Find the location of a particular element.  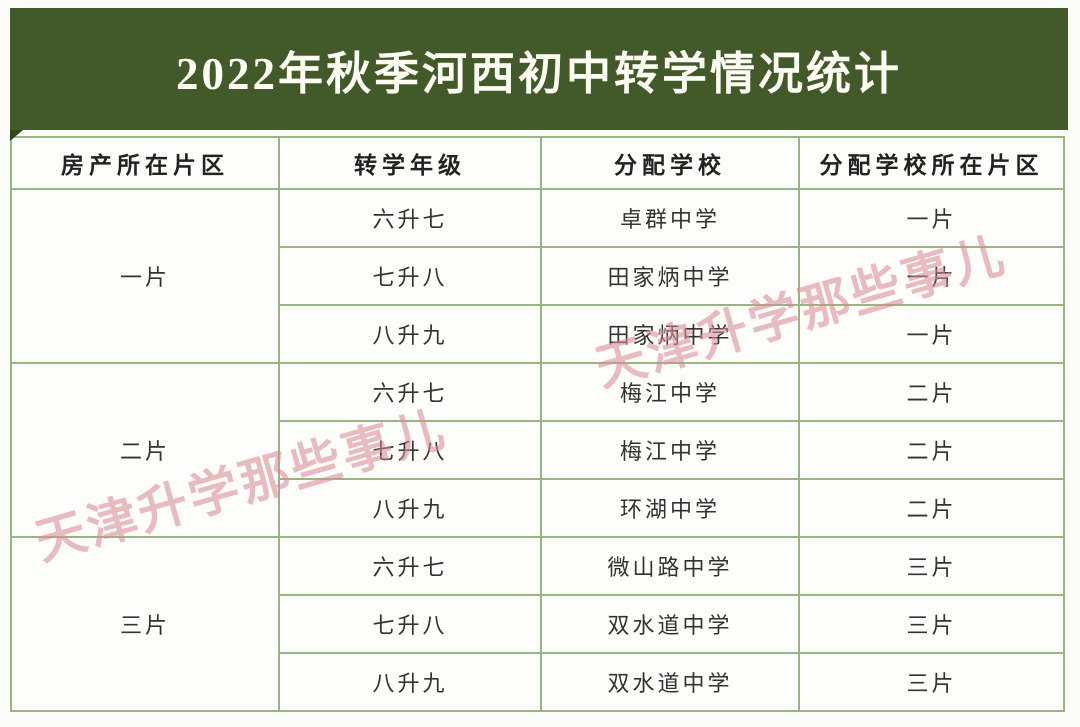

district-cell: 二片 is located at coordinates (145, 450).